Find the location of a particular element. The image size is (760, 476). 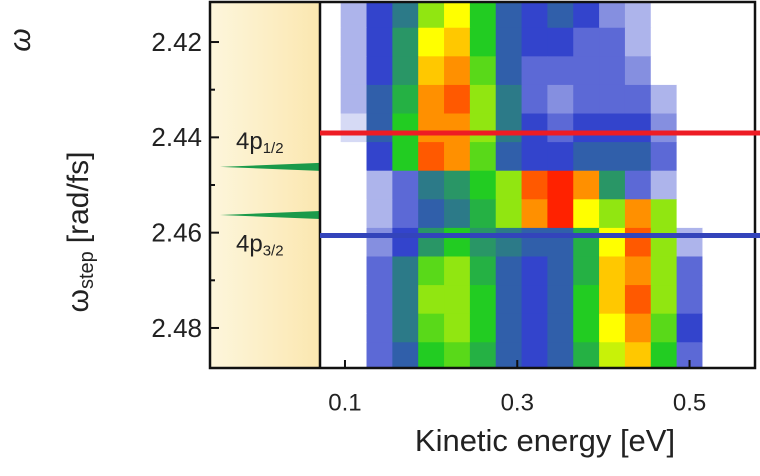

y-tick-label: 2.46 is located at coordinates (176, 233).